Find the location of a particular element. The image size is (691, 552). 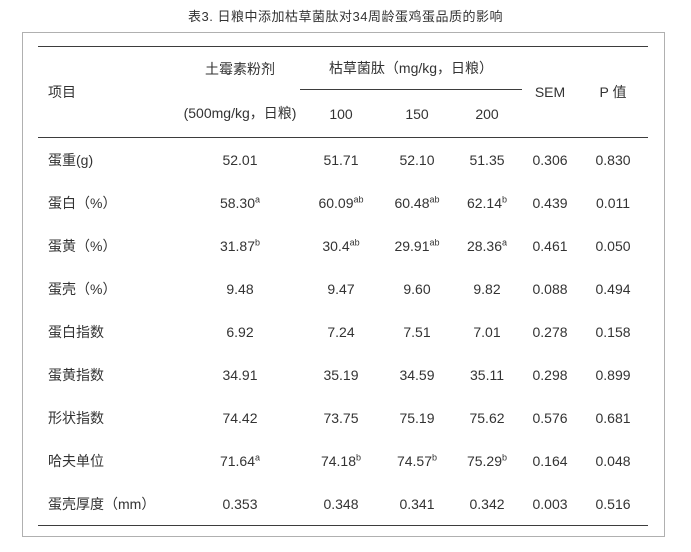

table-row: 蛋白指数 6.92 7.24 7.51 7.01 0.278 0.158 is located at coordinates (343, 331).